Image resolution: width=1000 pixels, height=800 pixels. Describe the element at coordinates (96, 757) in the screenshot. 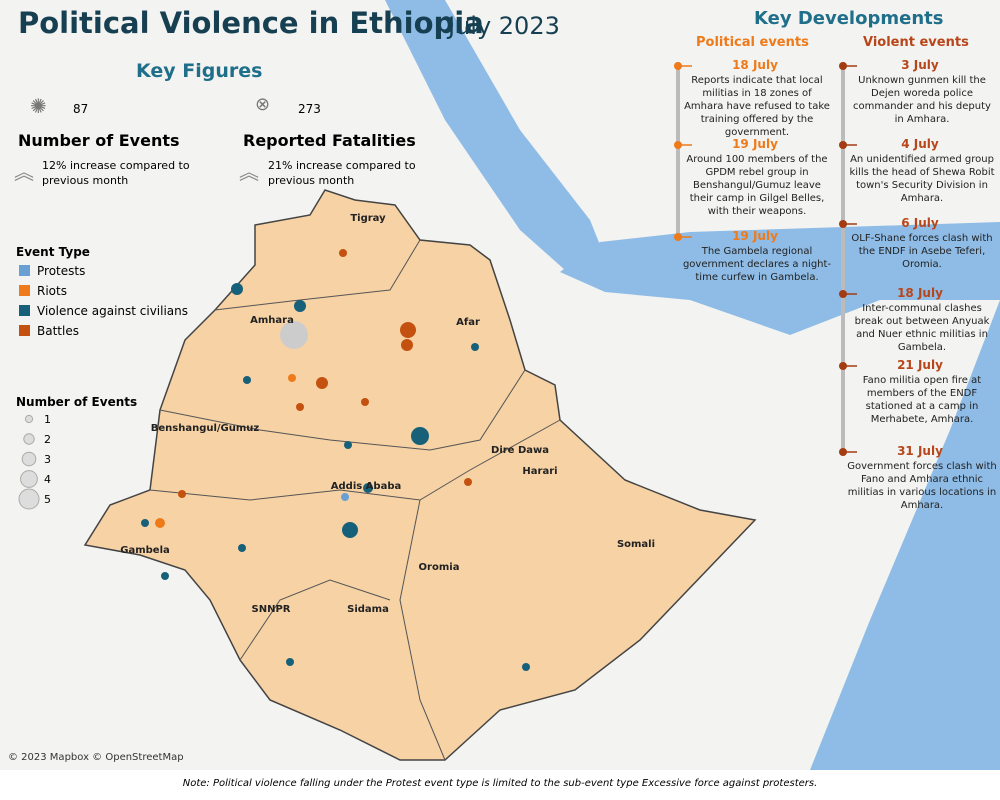

I see `attribution: © 2023 Mapbox © OpenStreetMap` at that location.